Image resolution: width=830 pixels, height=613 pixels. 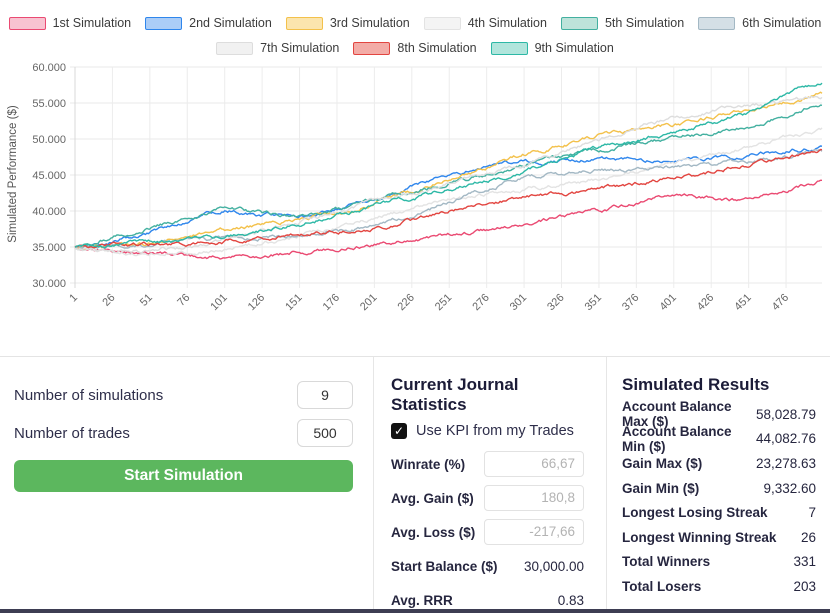 What do you see at coordinates (696, 384) in the screenshot?
I see `simulated-results-title: Simulated Results` at bounding box center [696, 384].